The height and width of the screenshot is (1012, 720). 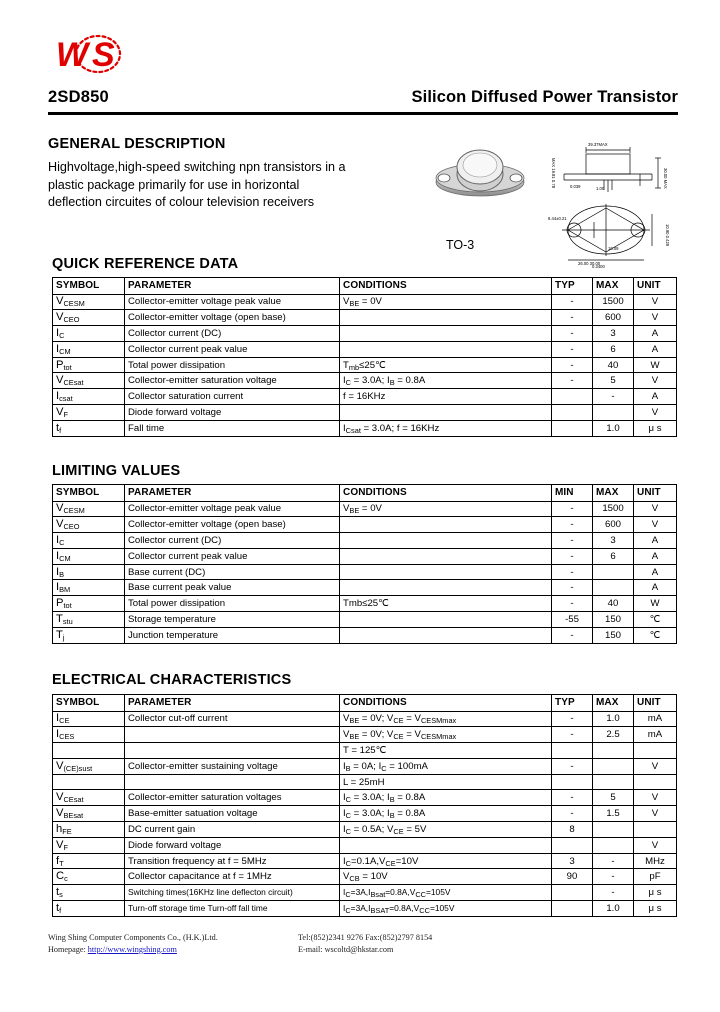 What do you see at coordinates (232, 412) in the screenshot?
I see `cell-parameter: Diode forward voltage` at bounding box center [232, 412].